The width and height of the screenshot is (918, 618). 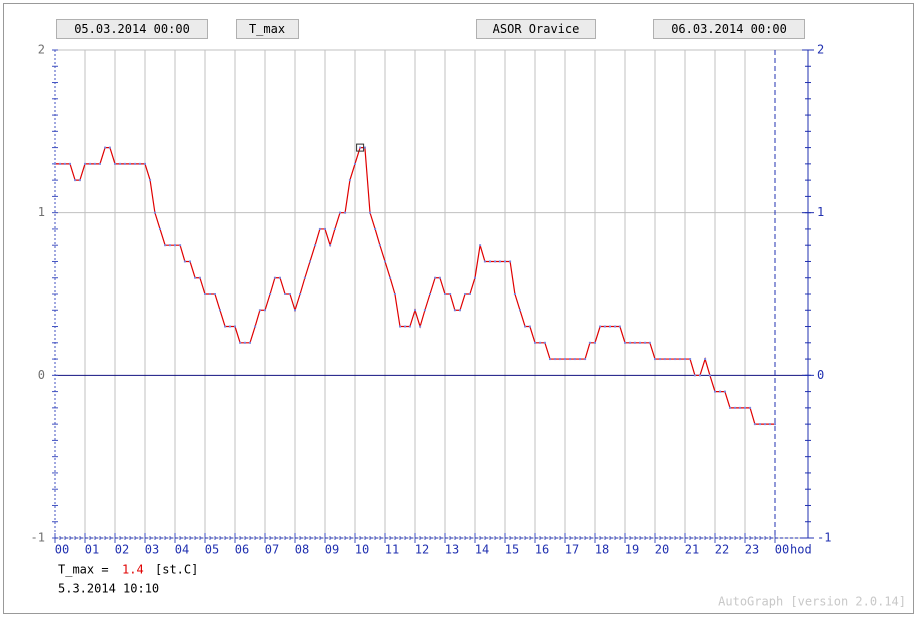 I want to click on cursor-label: T_max =, so click(x=83, y=570).